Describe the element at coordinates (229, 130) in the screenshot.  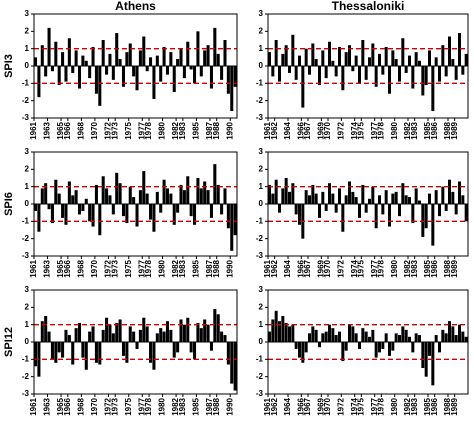
I see `x-tick-label: 1990` at that location.